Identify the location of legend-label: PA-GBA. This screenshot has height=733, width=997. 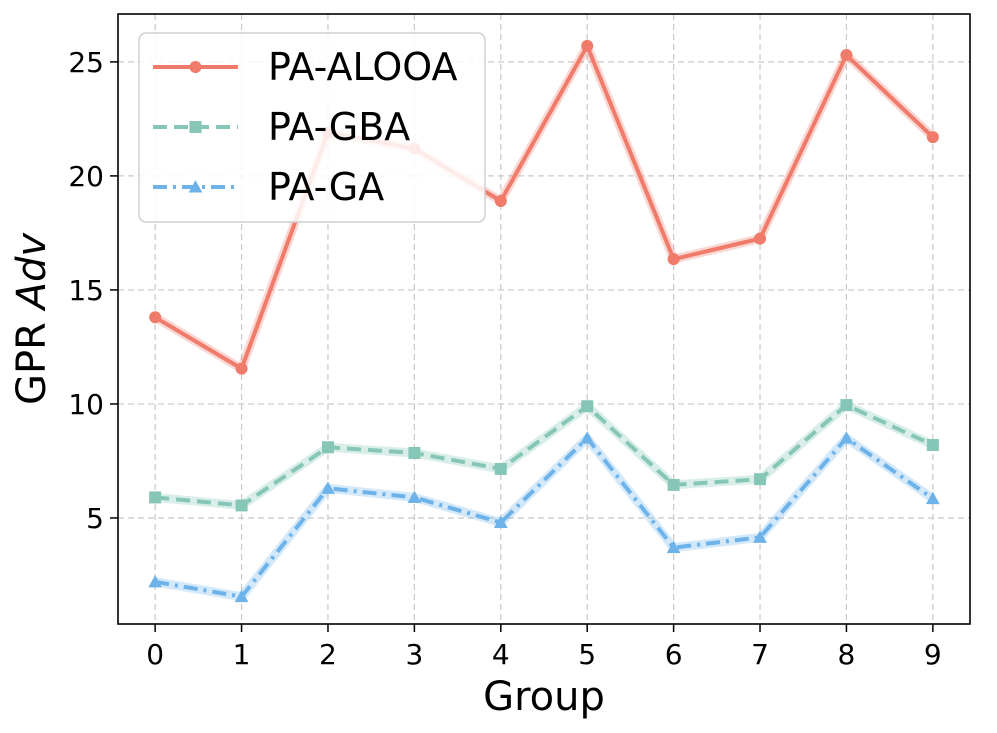
(339, 127).